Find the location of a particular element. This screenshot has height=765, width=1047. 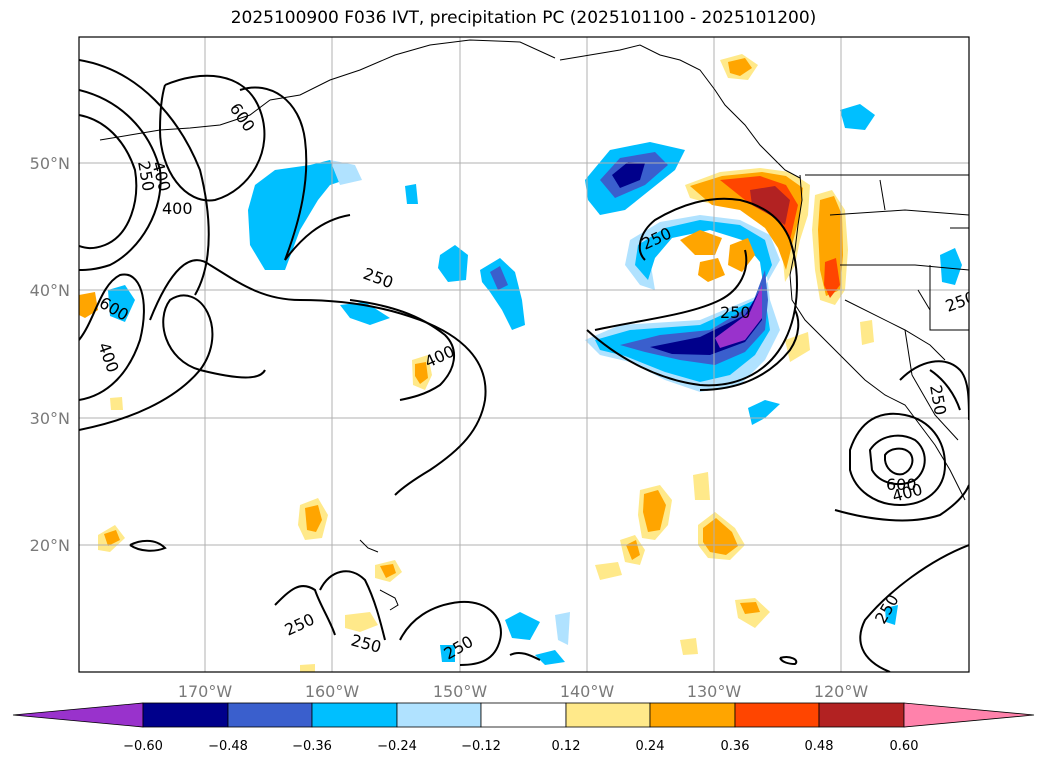

lon-label: 140°W is located at coordinates (587, 691).